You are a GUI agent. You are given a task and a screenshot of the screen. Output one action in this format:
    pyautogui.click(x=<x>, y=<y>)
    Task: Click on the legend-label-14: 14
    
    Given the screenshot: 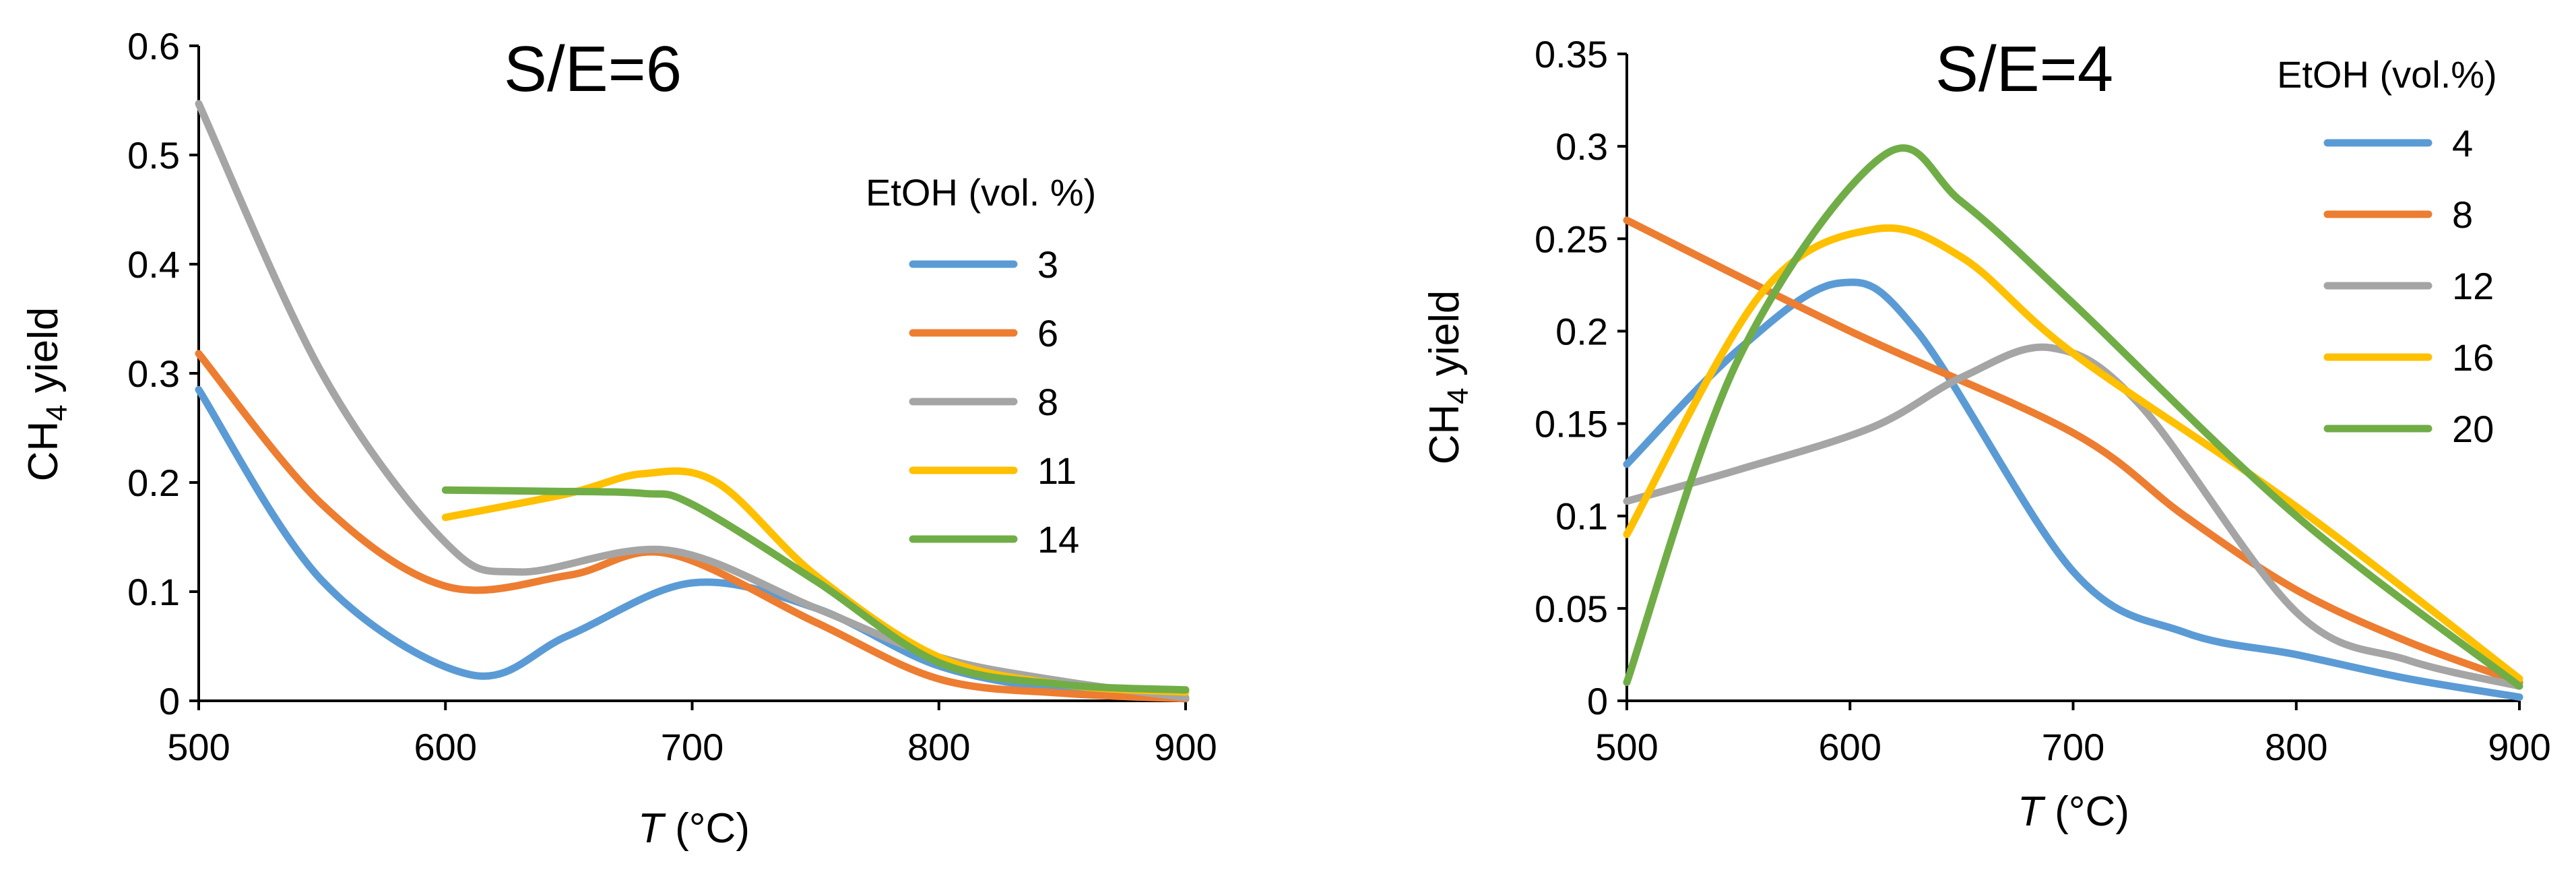 What is the action you would take?
    pyautogui.click(x=1058, y=539)
    